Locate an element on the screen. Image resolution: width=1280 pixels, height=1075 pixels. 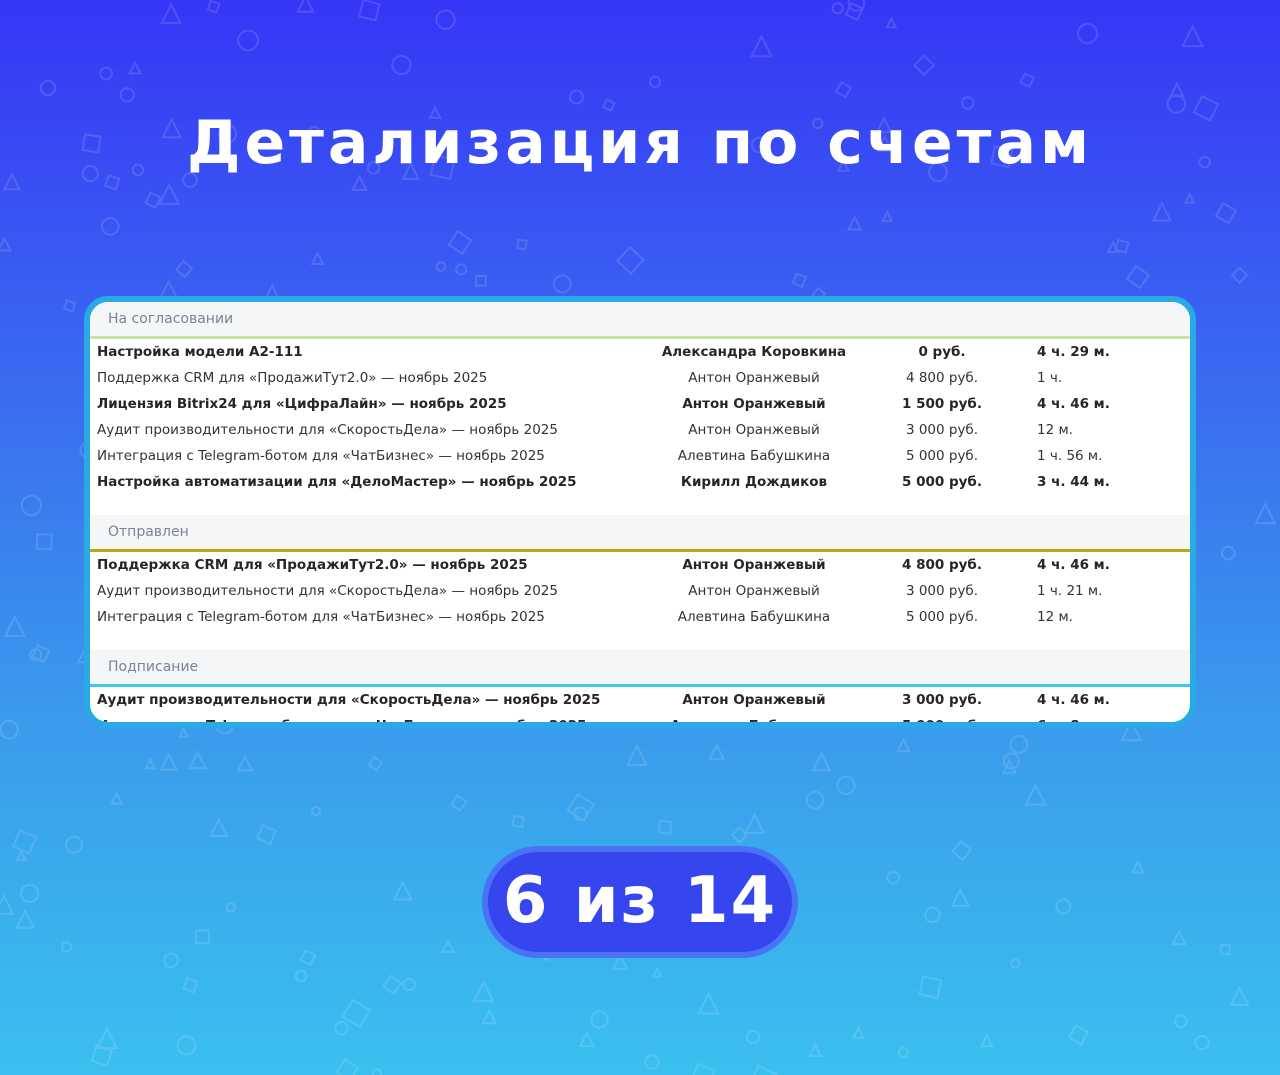
responsible-person: Алевтина Бабушкина is located at coordinates (754, 617).